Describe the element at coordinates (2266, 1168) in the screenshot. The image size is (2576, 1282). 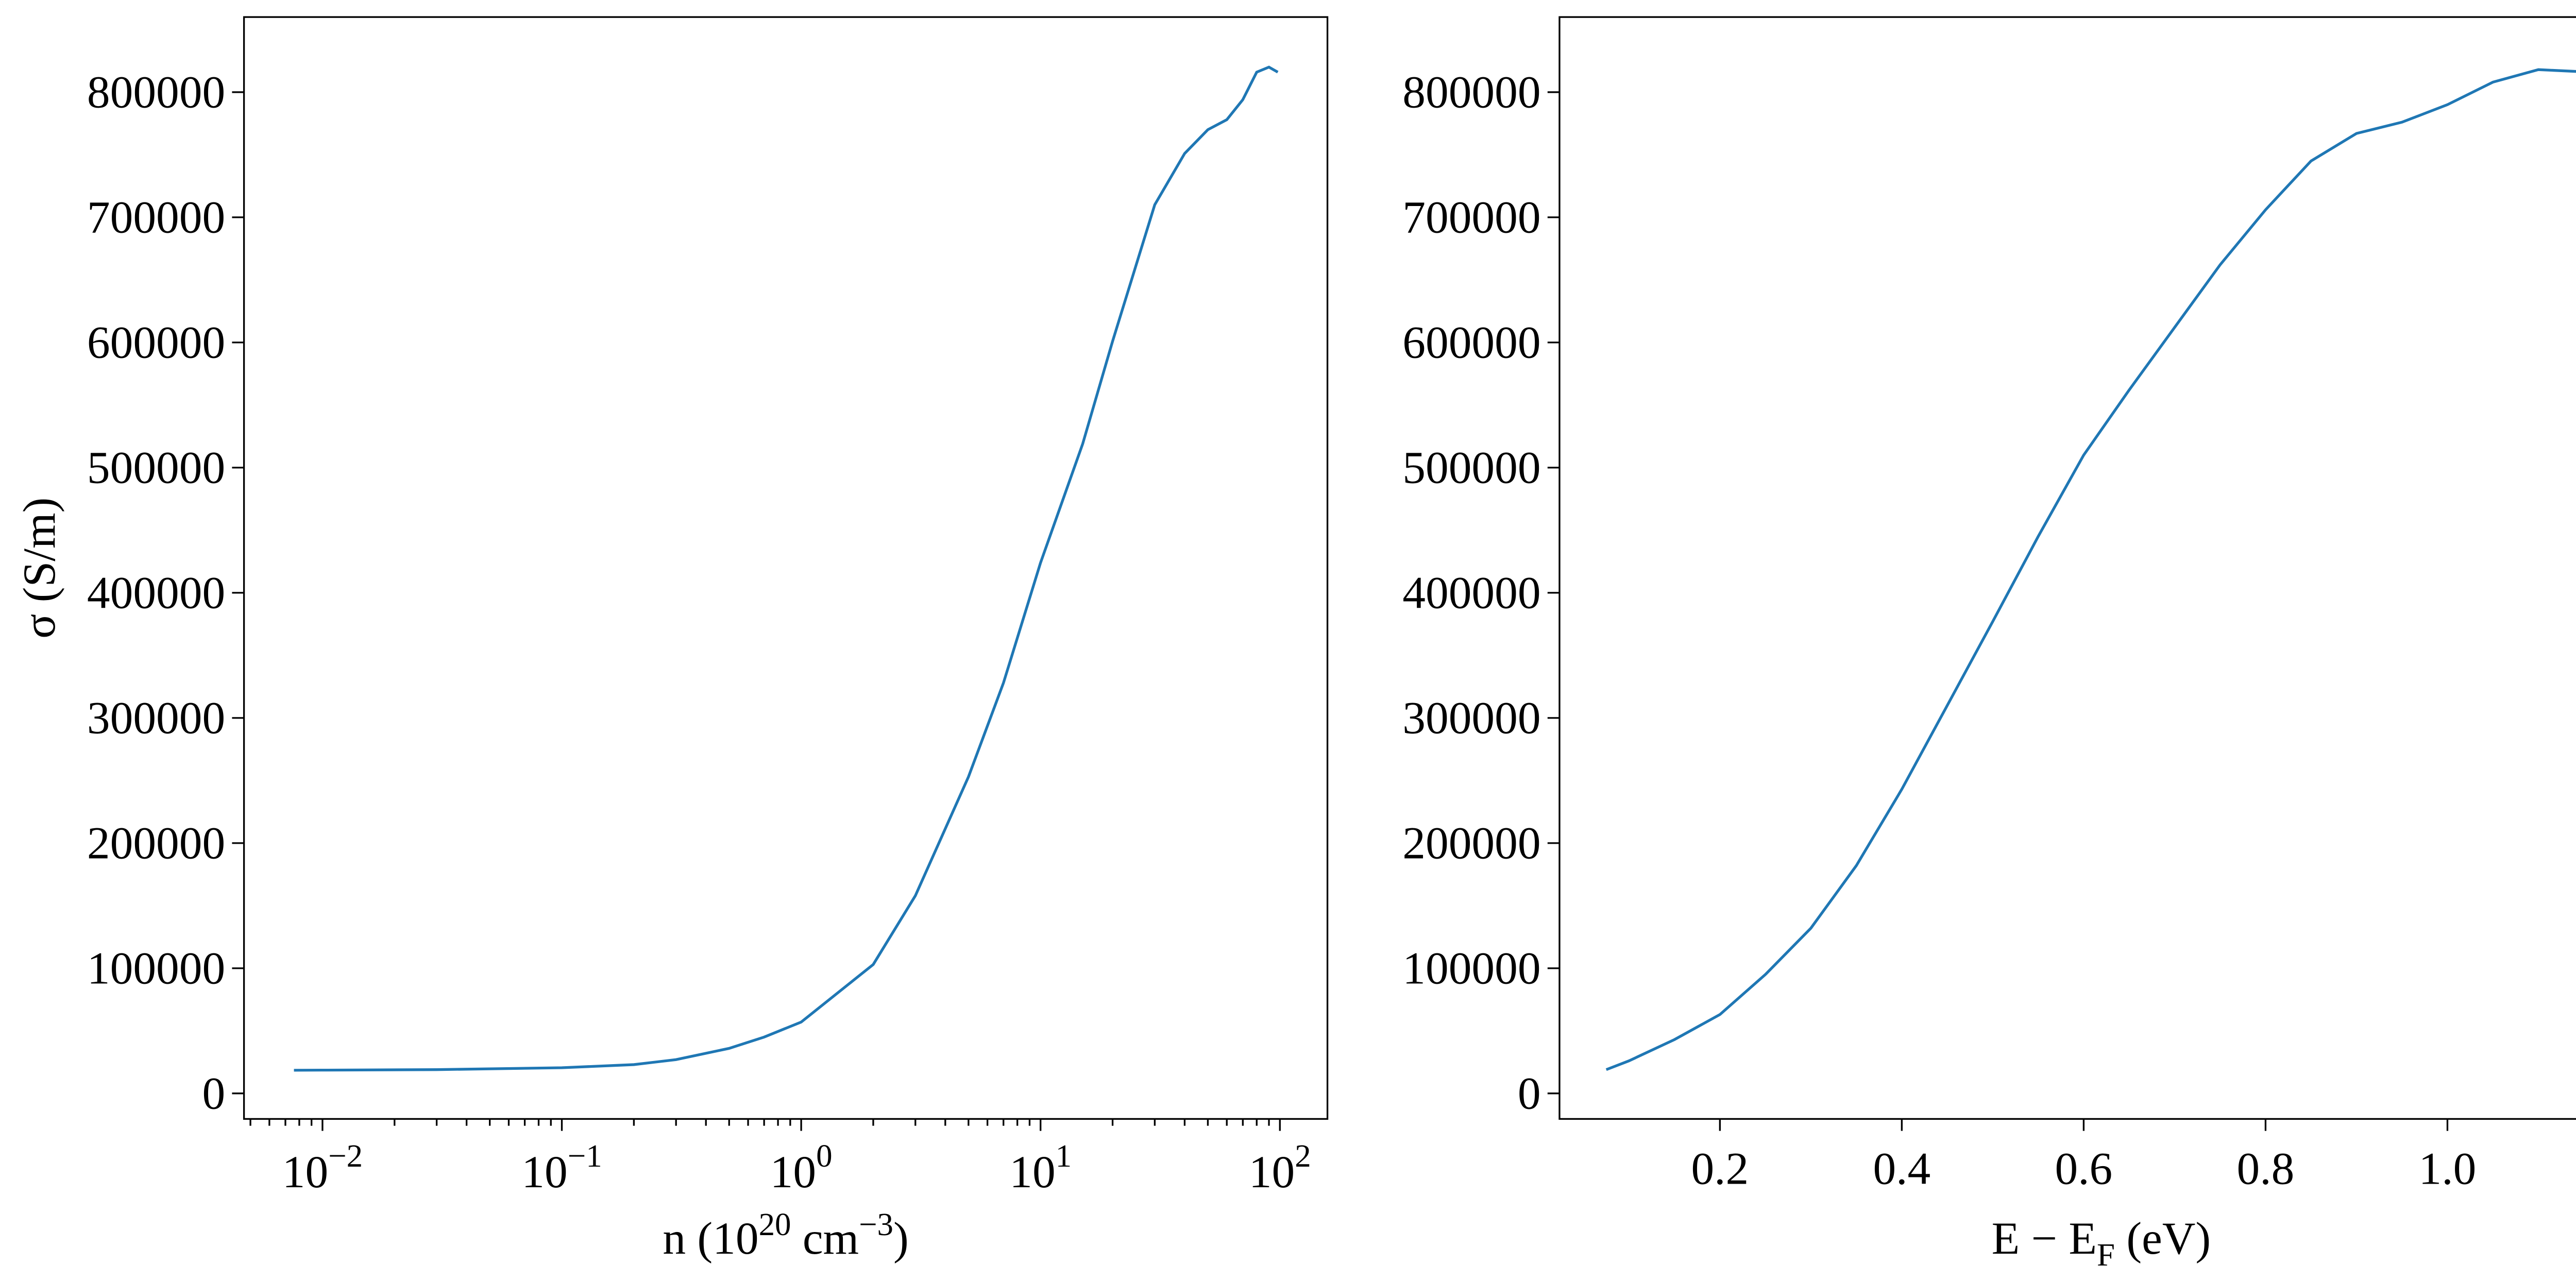
I see `x-tick-label: 0.8` at that location.